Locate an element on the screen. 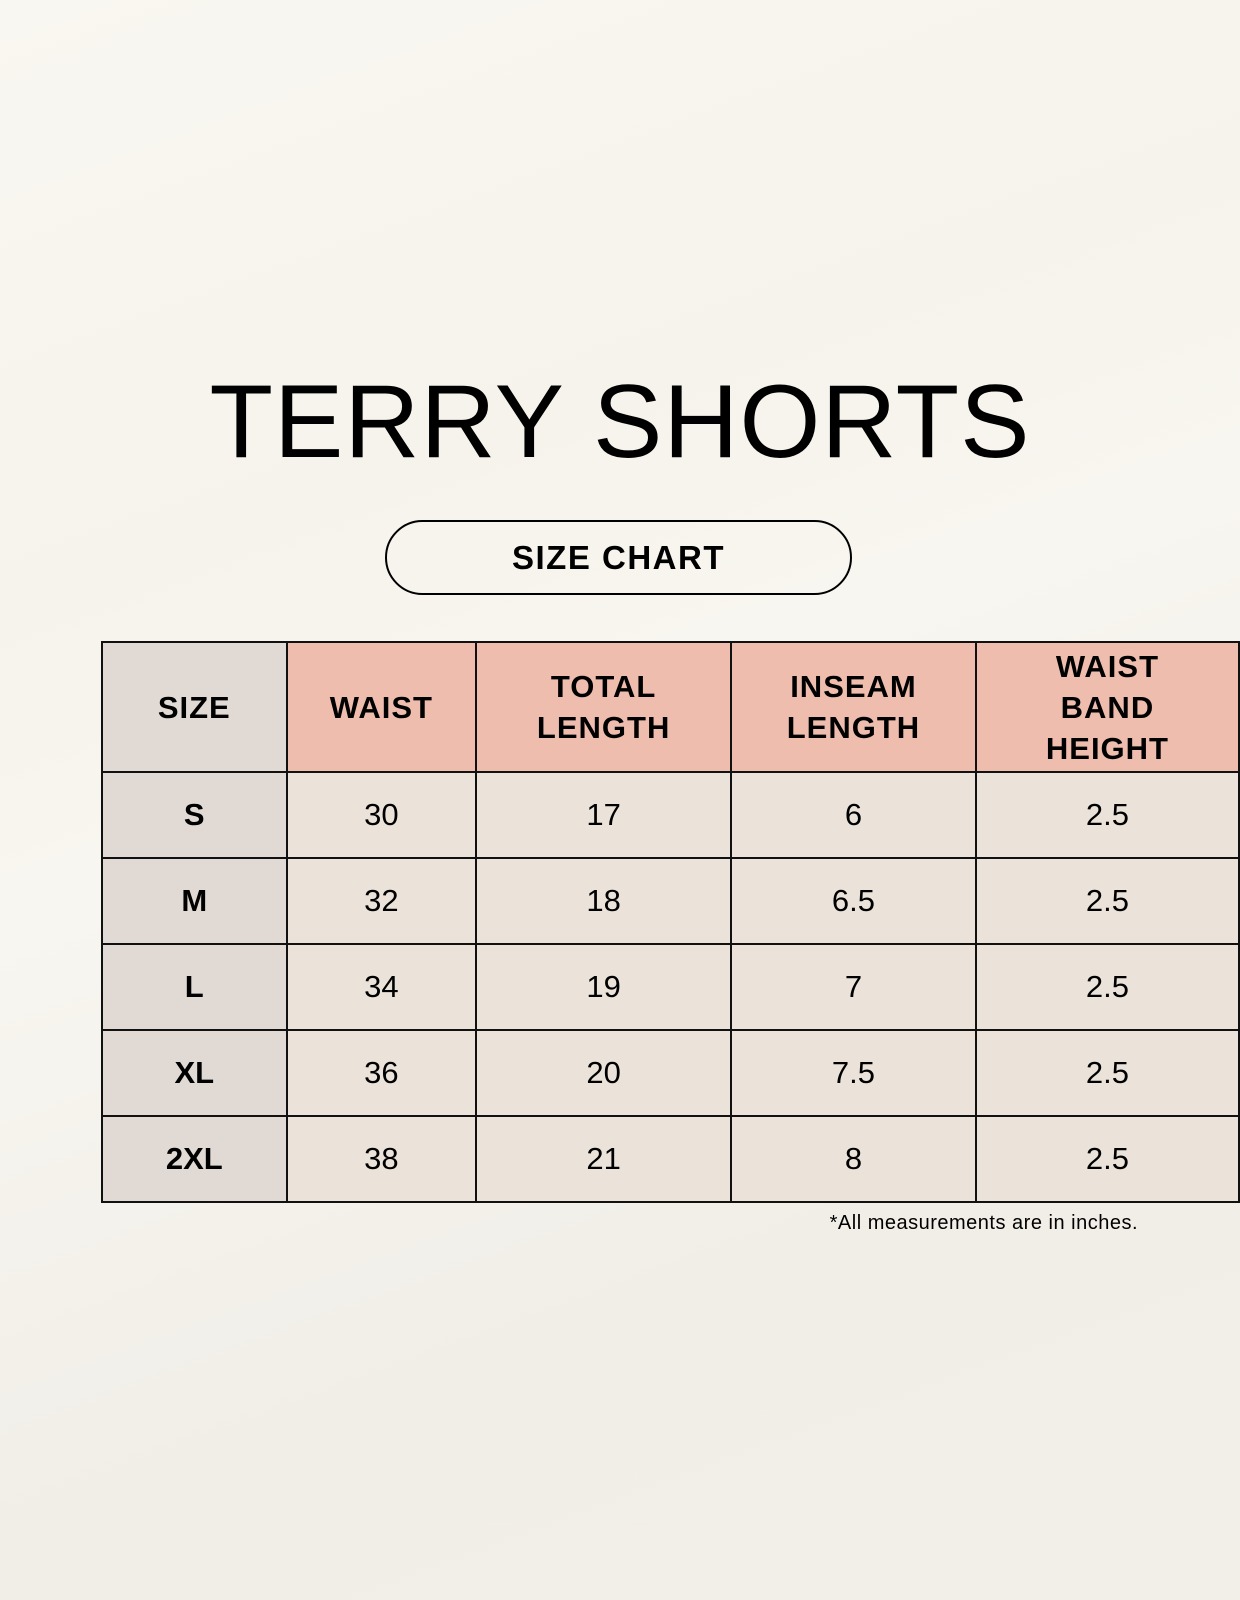 The width and height of the screenshot is (1240, 1600). table-row: S 30 17 6 2.5 is located at coordinates (670, 815).